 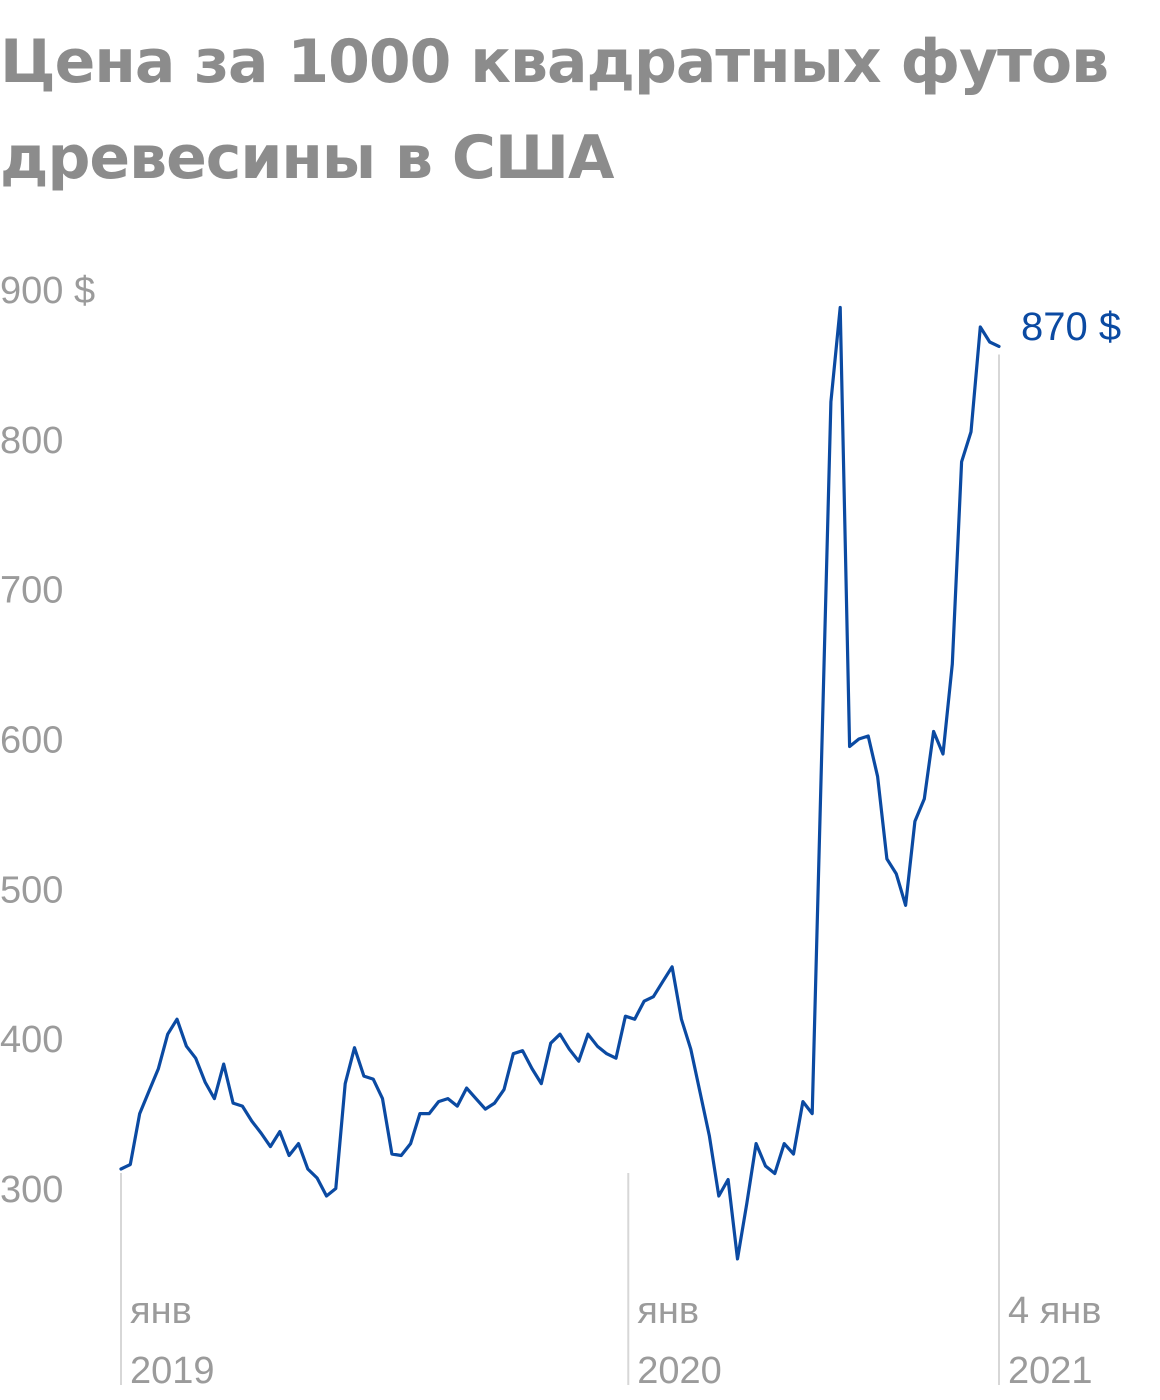 What do you see at coordinates (1050, 1371) in the screenshot?
I see `x-tick-label-year: 2021` at bounding box center [1050, 1371].